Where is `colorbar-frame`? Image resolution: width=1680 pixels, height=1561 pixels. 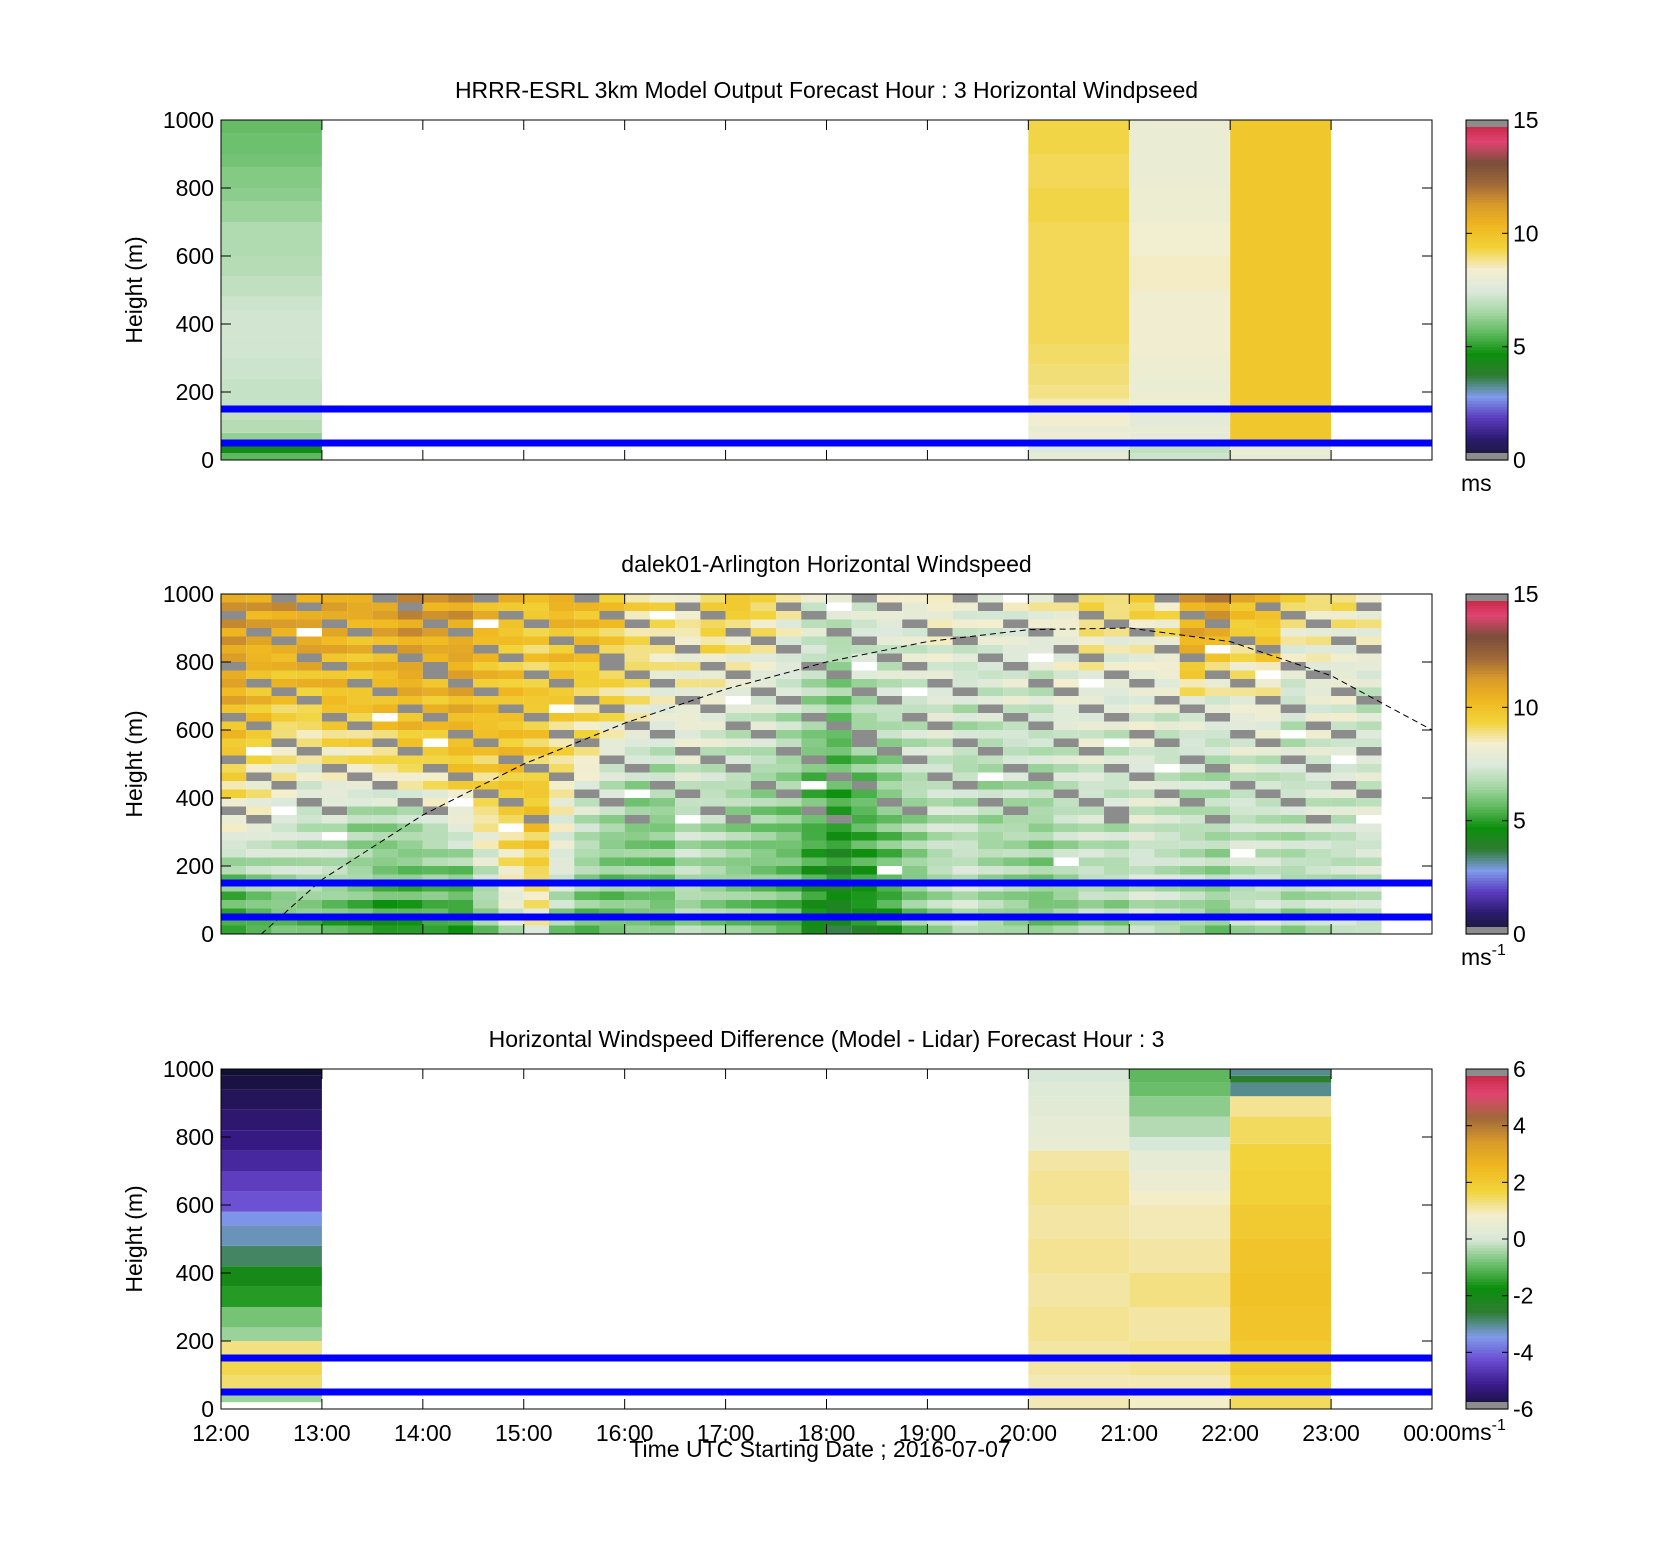 colorbar-frame is located at coordinates (1487, 764).